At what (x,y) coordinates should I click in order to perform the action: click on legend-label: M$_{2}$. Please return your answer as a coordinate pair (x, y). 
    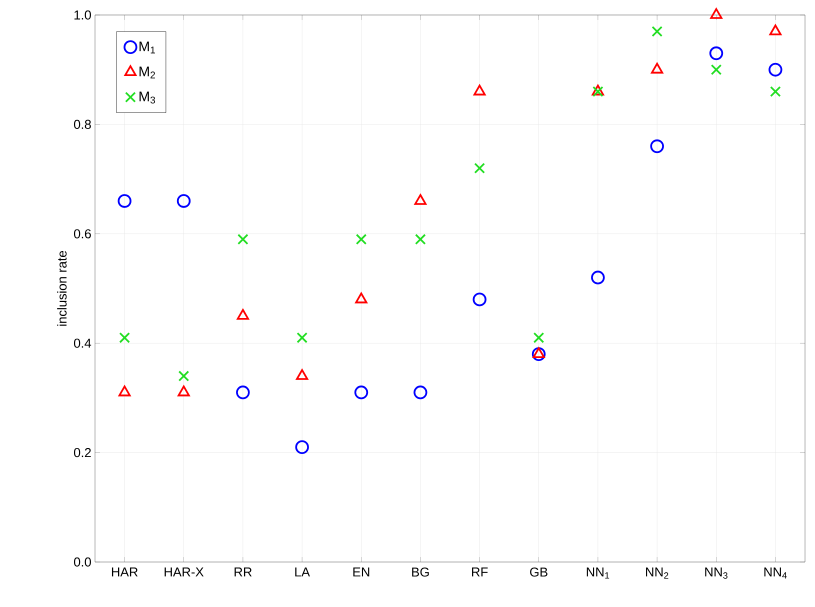
    Looking at the image, I should click on (147, 72).